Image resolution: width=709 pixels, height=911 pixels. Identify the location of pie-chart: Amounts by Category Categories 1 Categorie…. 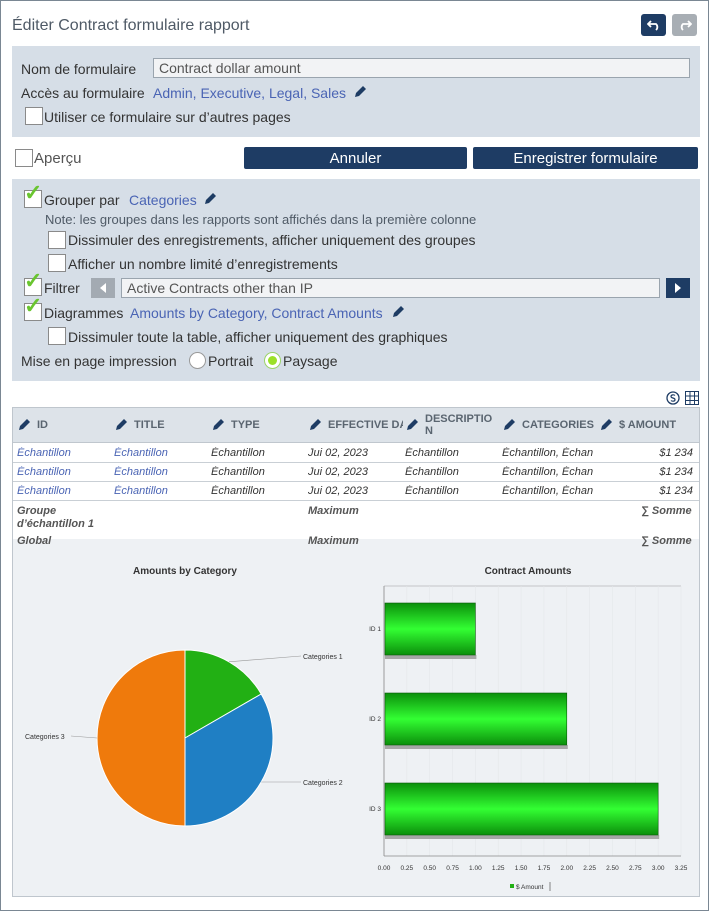
(184, 696).